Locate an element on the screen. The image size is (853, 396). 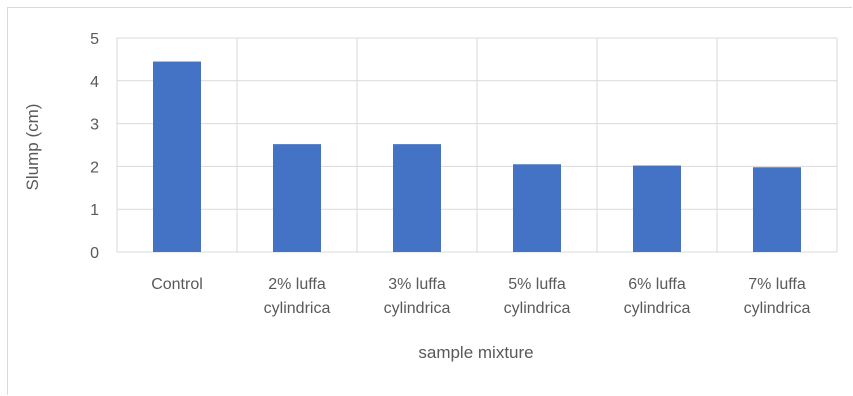
x-tick-label: Control is located at coordinates (177, 284).